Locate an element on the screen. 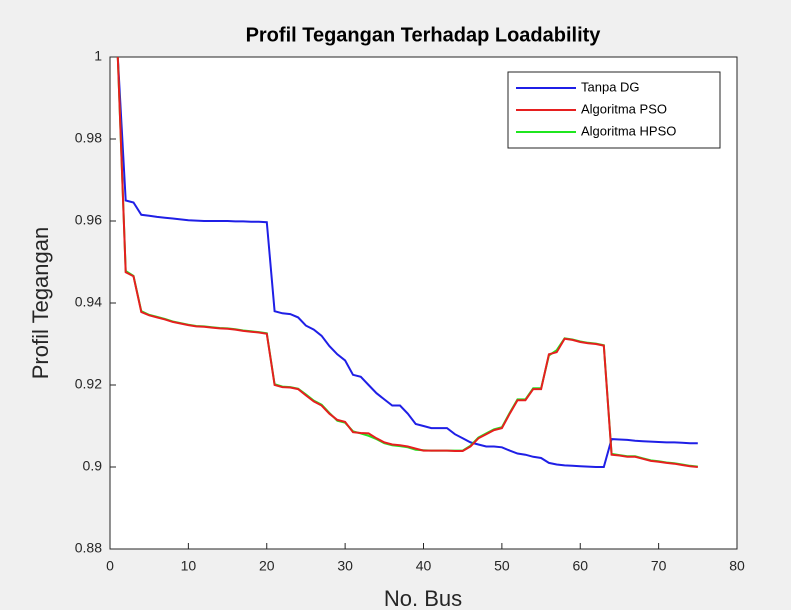  y-tick-label: 0.94 is located at coordinates (88, 302).